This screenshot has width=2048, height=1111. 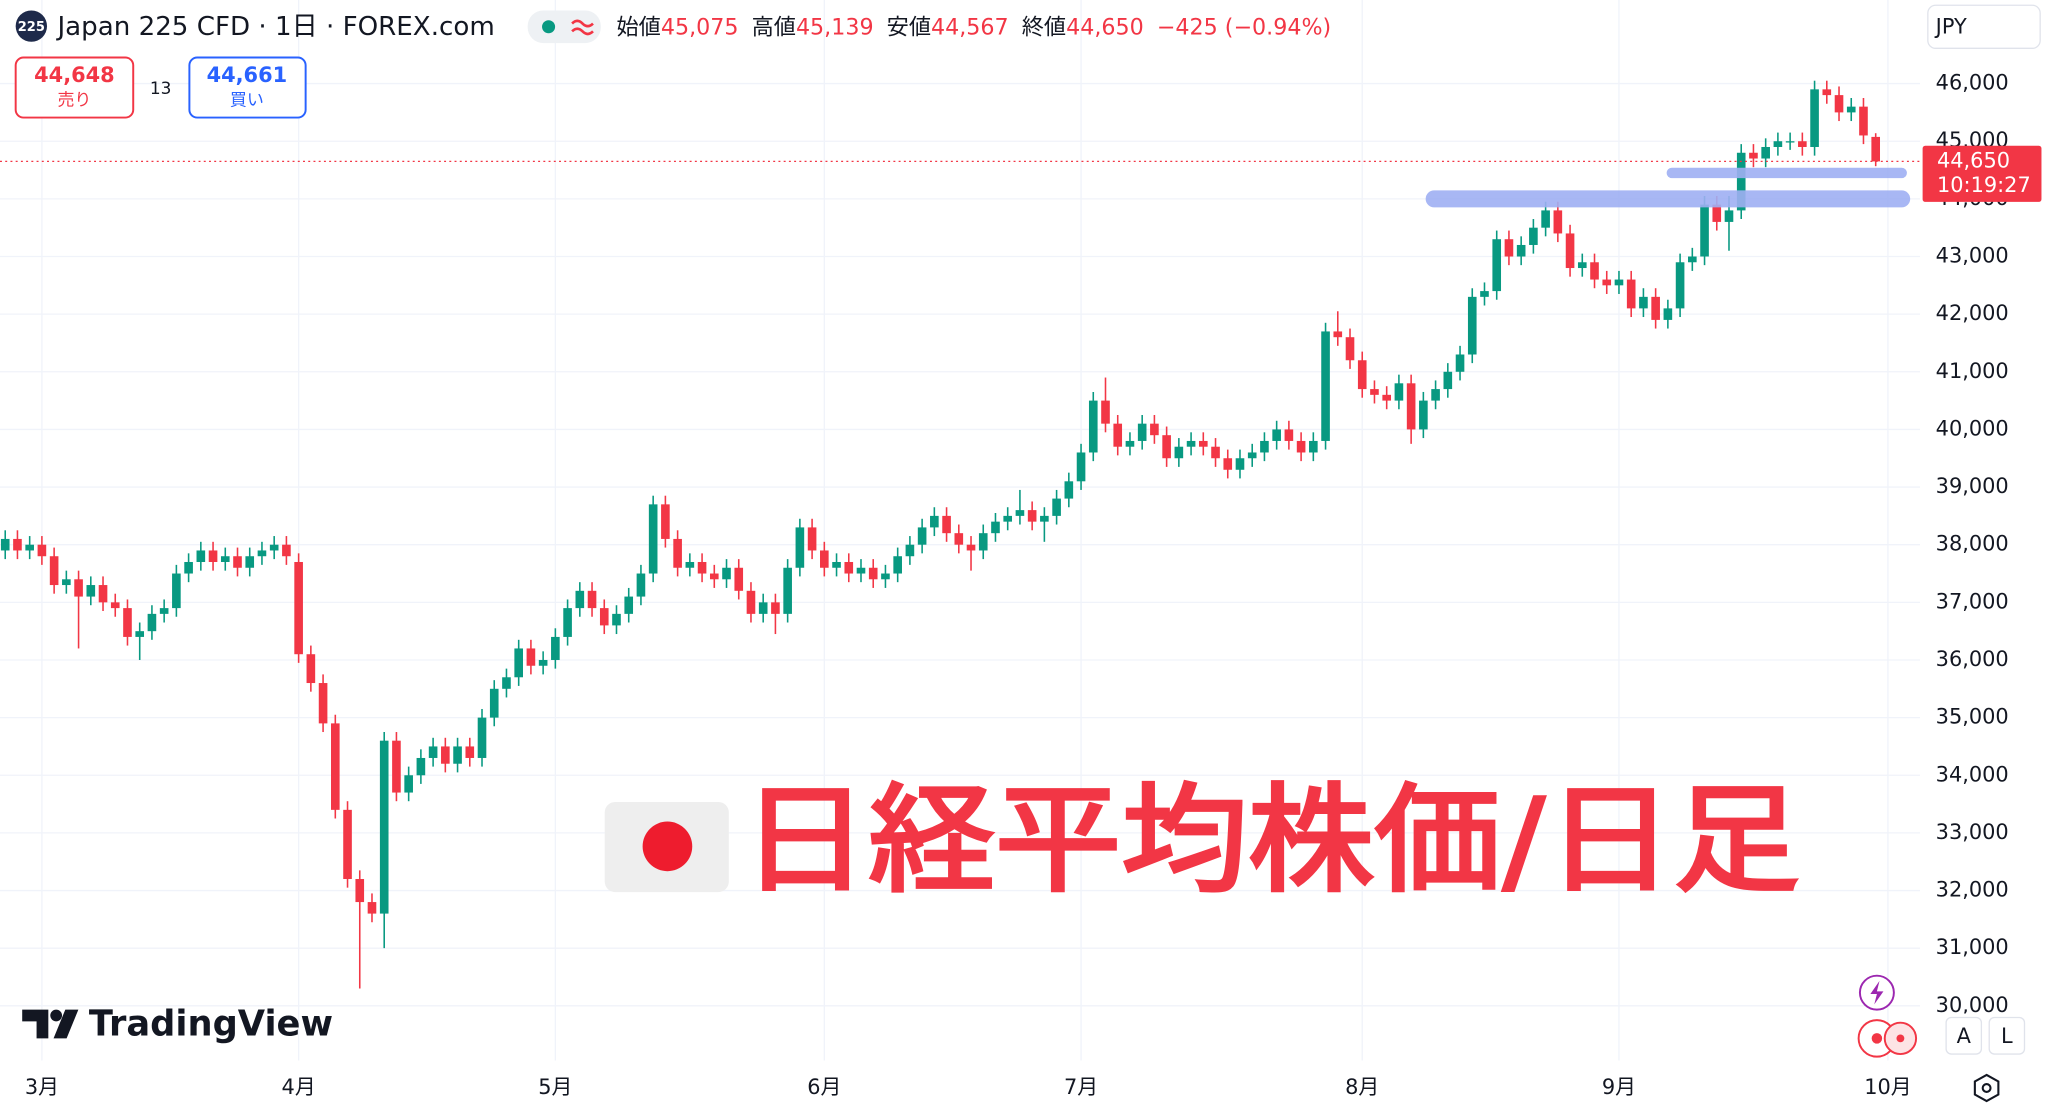 What do you see at coordinates (1984, 556) in the screenshot?
I see `y-axis-background` at bounding box center [1984, 556].